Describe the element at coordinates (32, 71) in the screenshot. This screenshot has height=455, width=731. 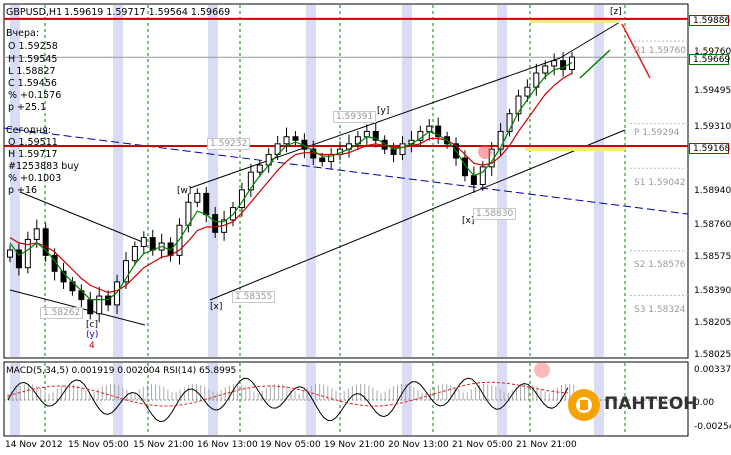
I see `yesterday-low: L 1.58827` at that location.